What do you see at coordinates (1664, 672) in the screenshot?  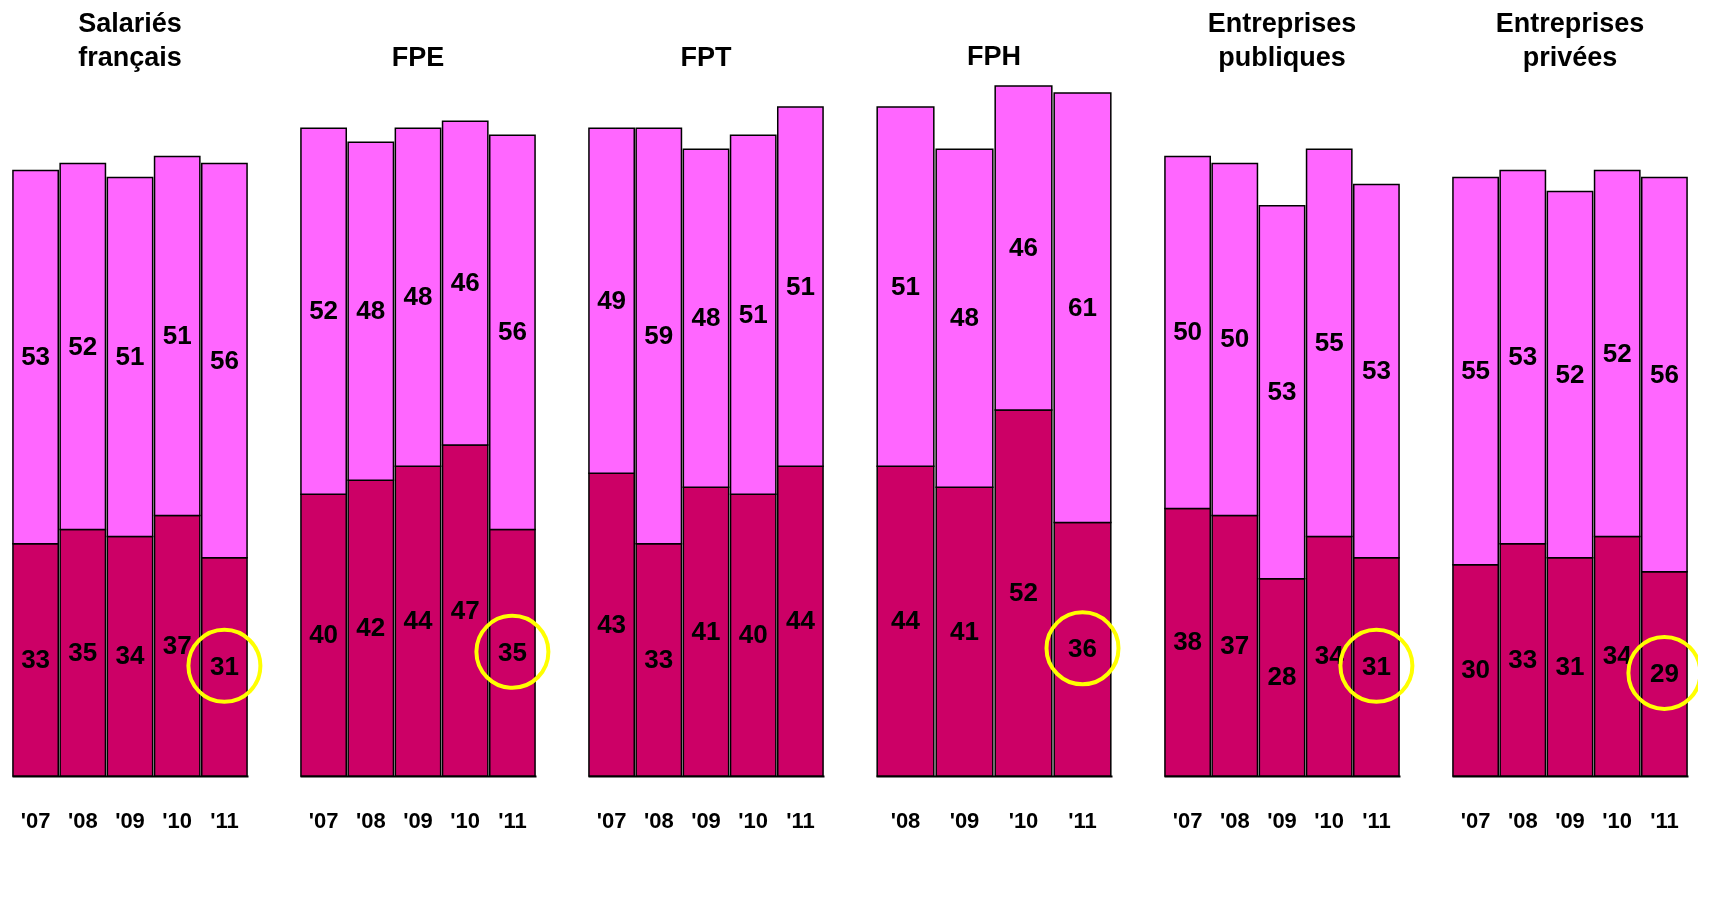 I see `data-label: 29` at bounding box center [1664, 672].